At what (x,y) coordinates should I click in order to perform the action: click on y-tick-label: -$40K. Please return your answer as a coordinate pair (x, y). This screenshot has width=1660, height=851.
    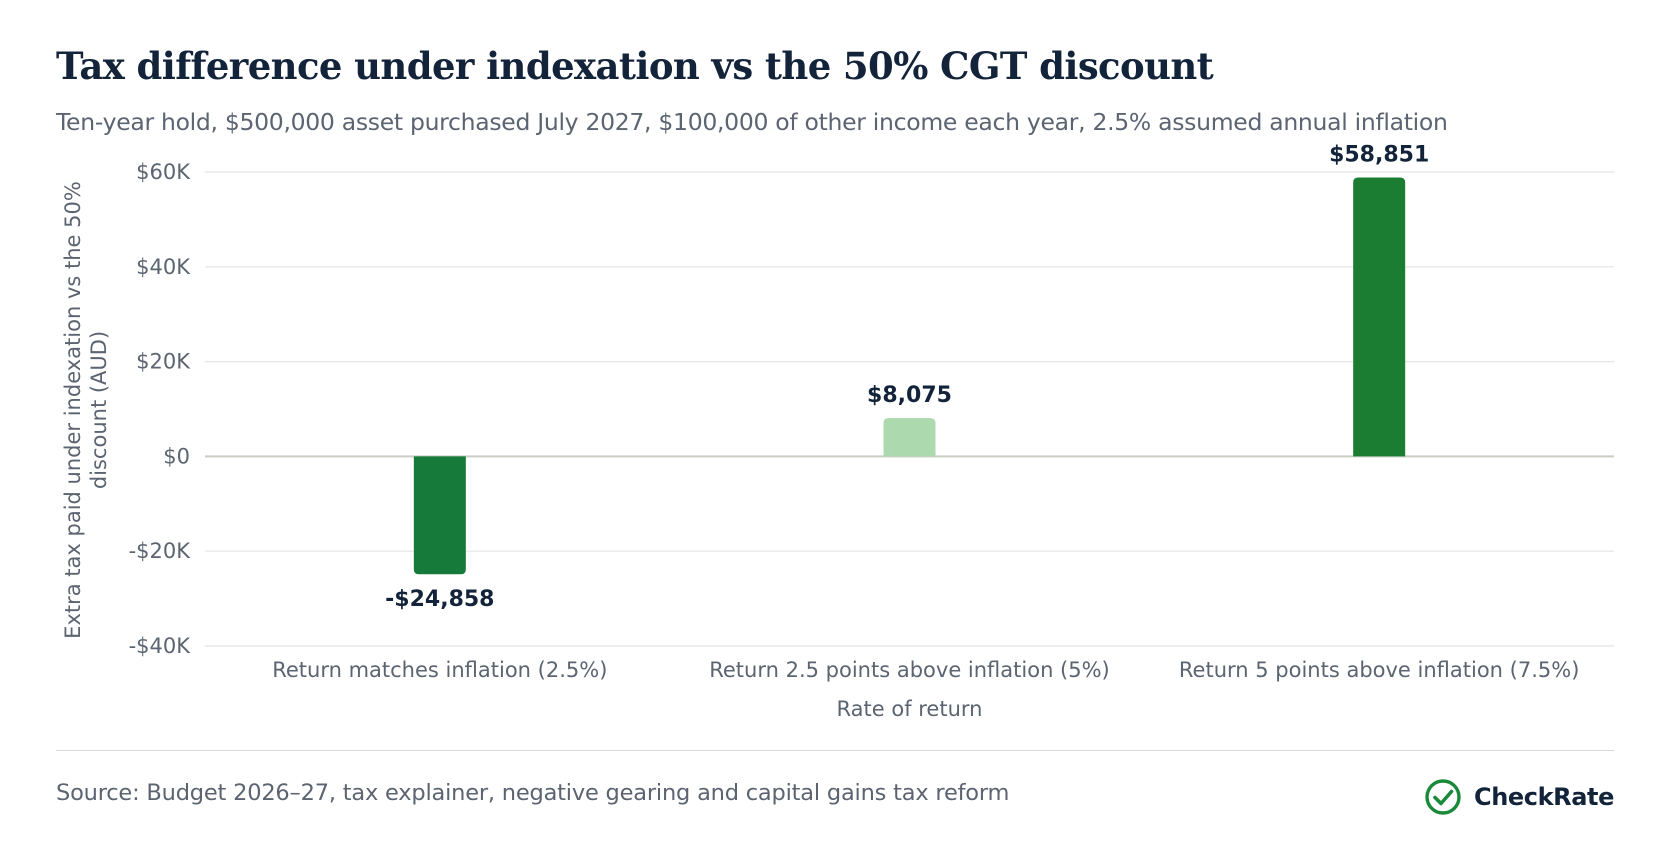
    Looking at the image, I should click on (160, 646).